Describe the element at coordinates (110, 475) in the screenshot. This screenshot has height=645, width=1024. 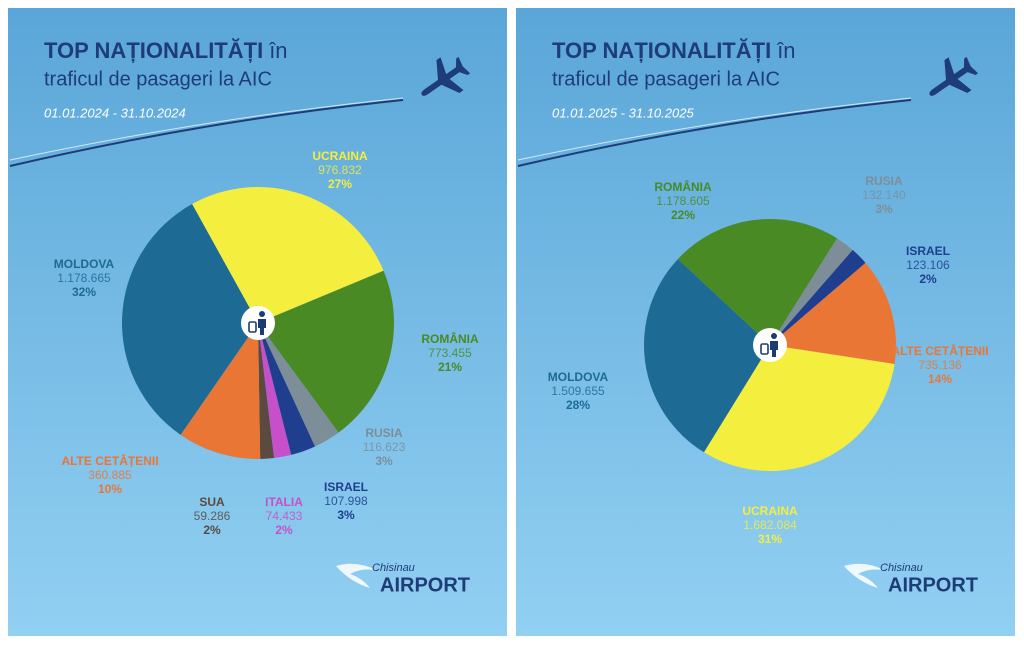
I see `slice-label-value: 360.885` at that location.